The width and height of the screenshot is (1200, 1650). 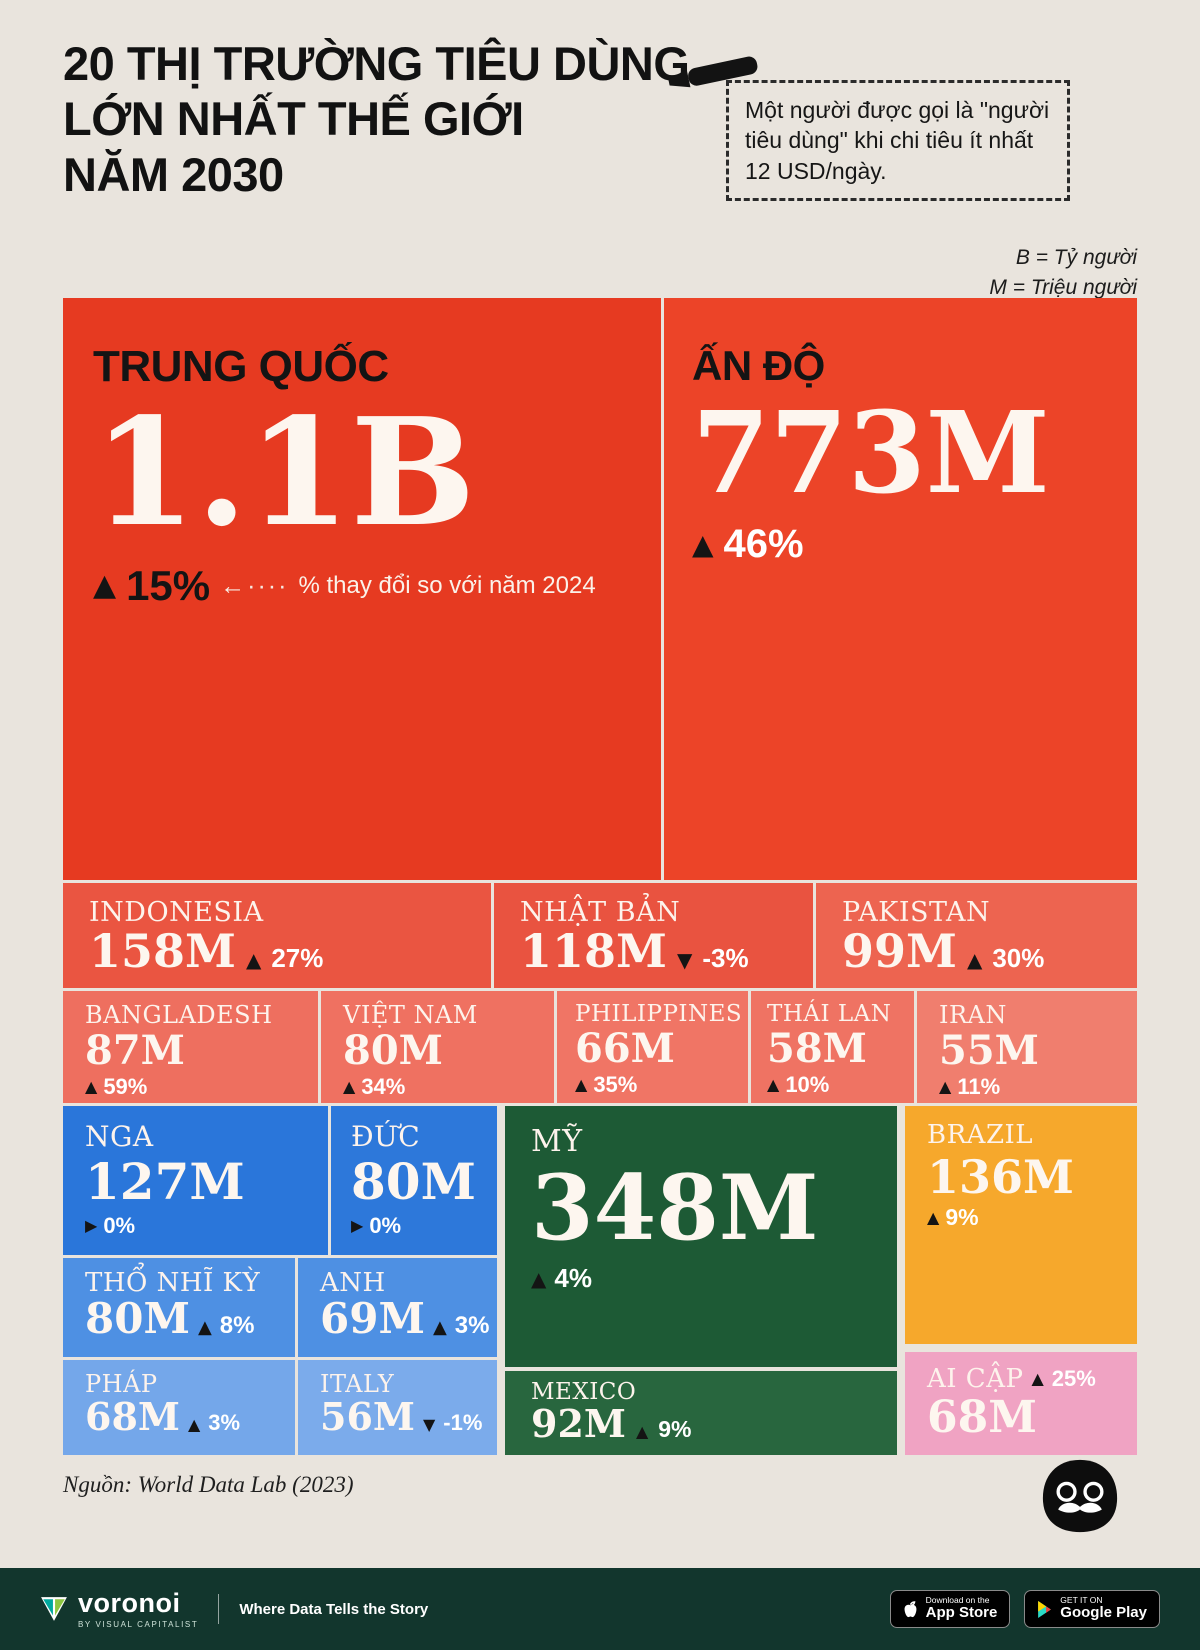 I want to click on legend-line-1: B = Tỷ người, so click(x=1076, y=257).